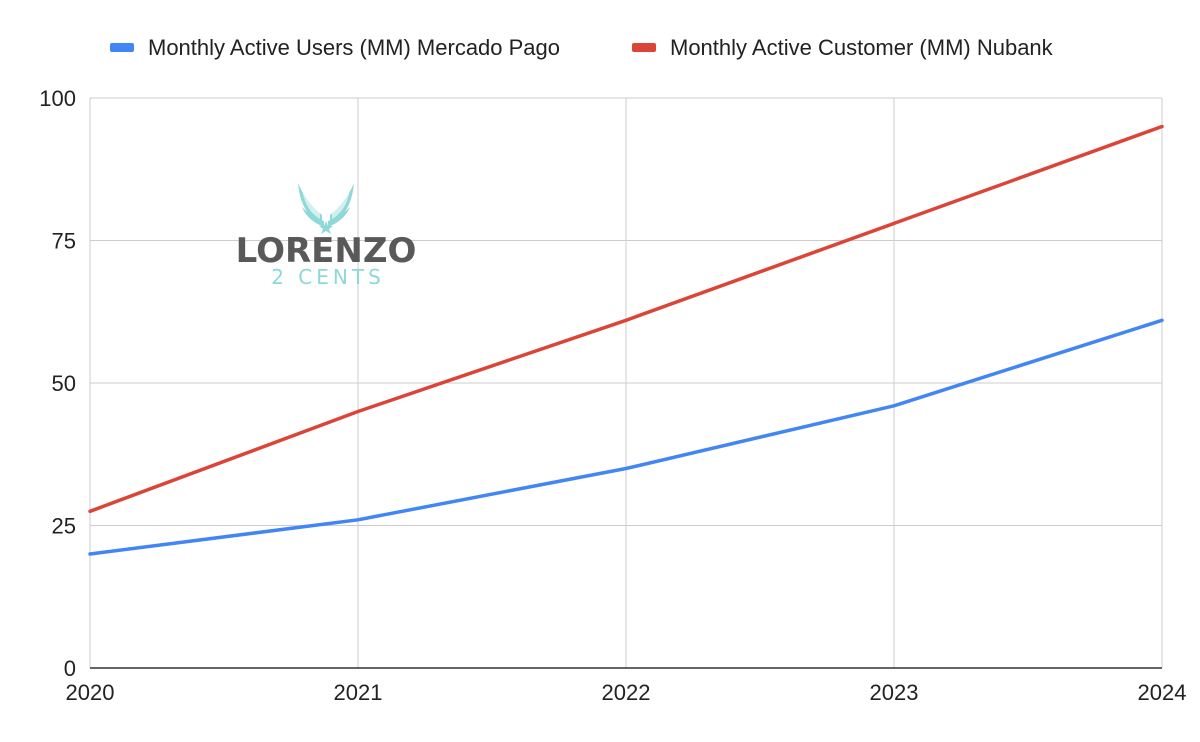  What do you see at coordinates (64, 241) in the screenshot?
I see `y-tick-label: 75` at bounding box center [64, 241].